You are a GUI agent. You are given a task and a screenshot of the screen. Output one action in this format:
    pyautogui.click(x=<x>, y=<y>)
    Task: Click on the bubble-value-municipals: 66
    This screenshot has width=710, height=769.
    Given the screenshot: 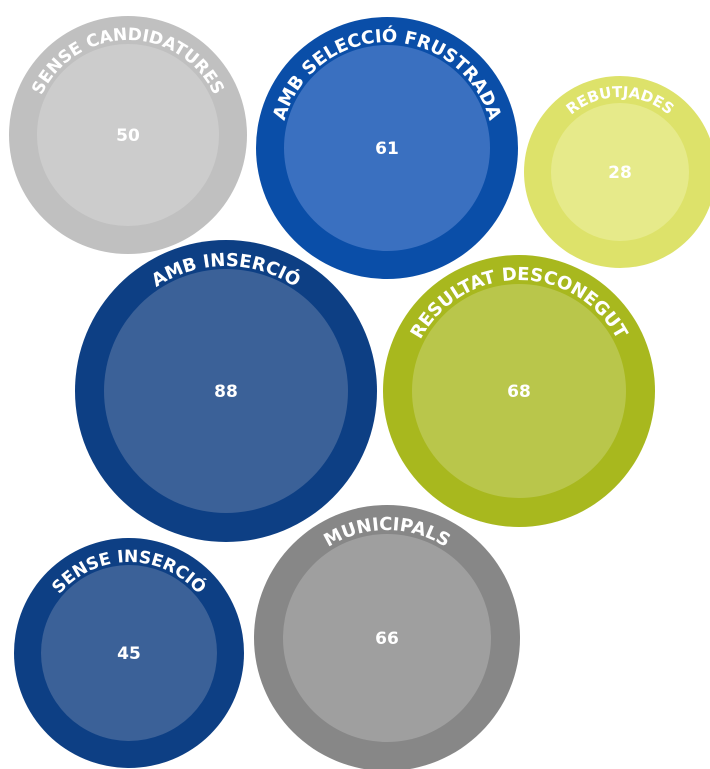 What is the action you would take?
    pyautogui.click(x=387, y=639)
    